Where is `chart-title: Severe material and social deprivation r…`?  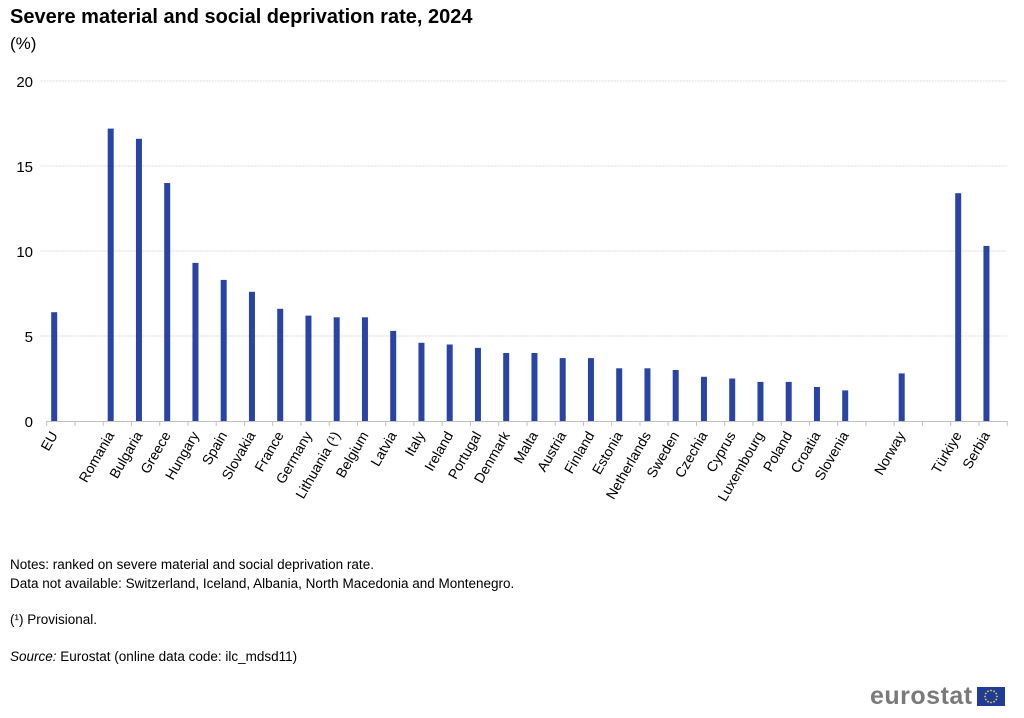 chart-title: Severe material and social deprivation r… is located at coordinates (241, 17).